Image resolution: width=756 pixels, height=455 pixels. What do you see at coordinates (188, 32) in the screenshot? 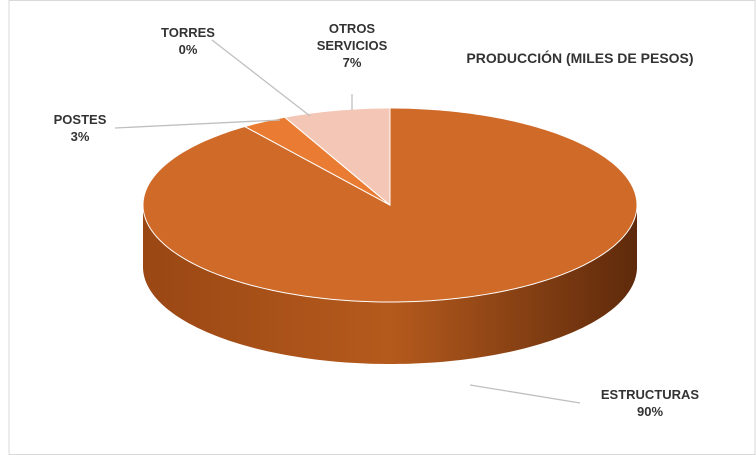
I see `slice-label: TORRES` at bounding box center [188, 32].